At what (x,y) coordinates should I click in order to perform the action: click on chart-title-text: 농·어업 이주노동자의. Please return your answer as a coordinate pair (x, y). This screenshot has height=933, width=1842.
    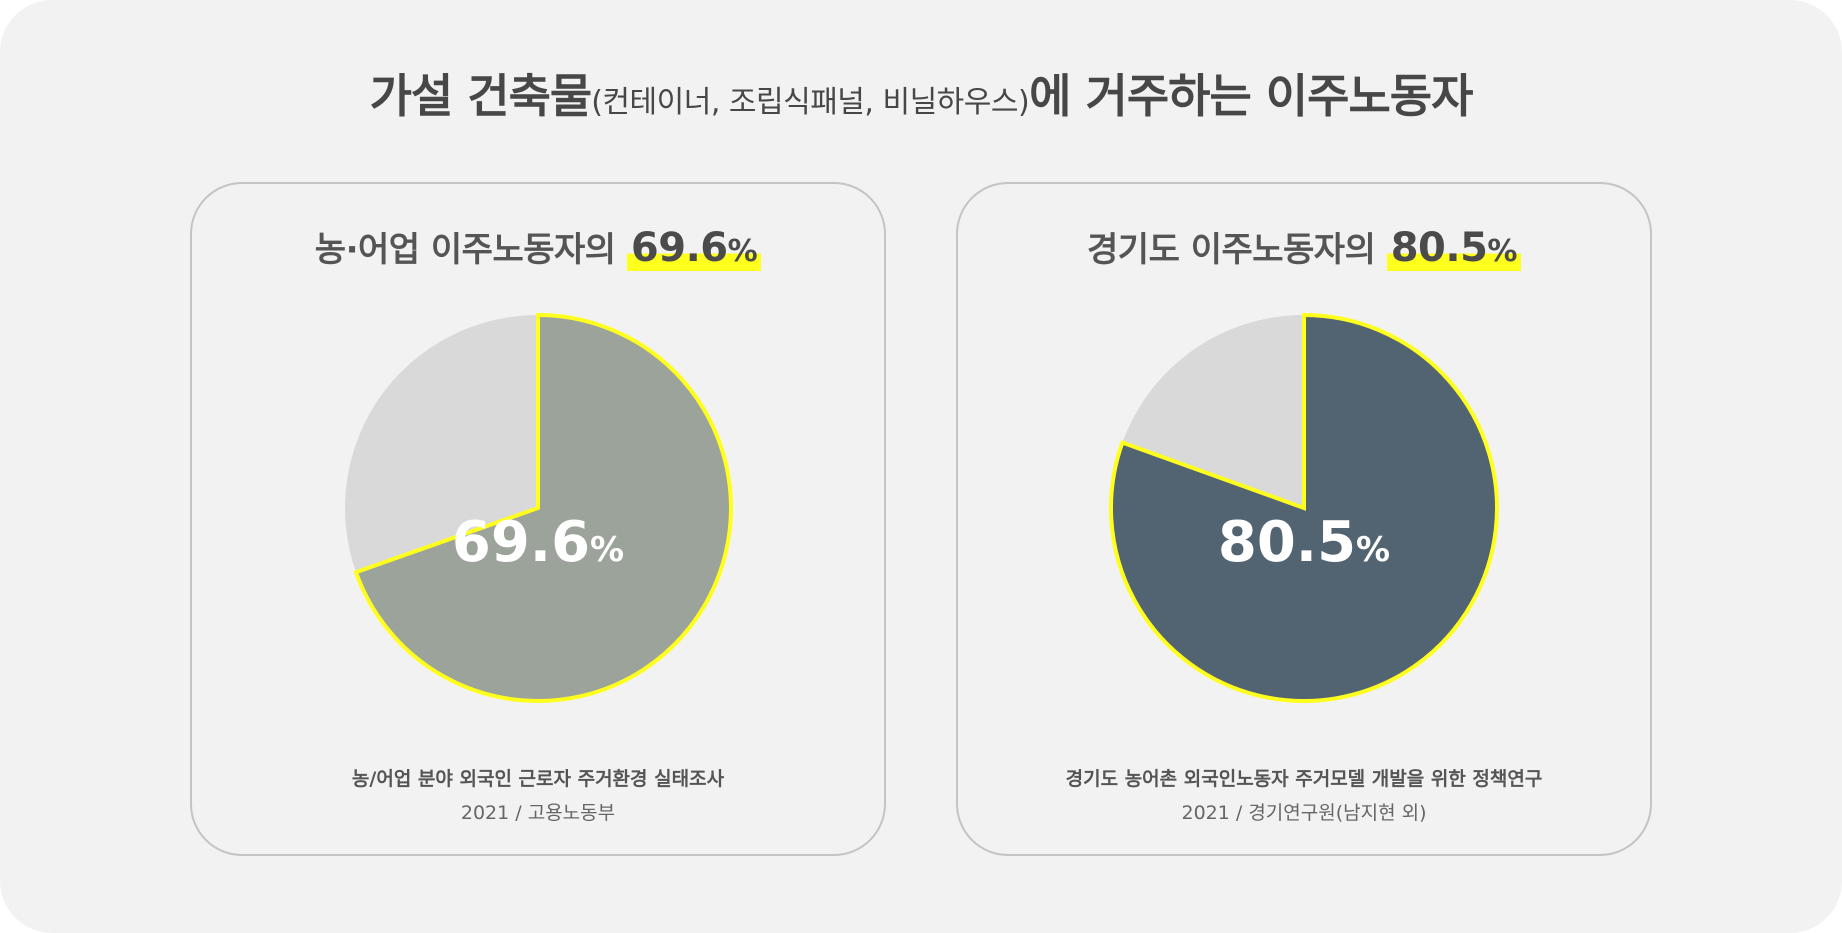
    Looking at the image, I should click on (465, 250).